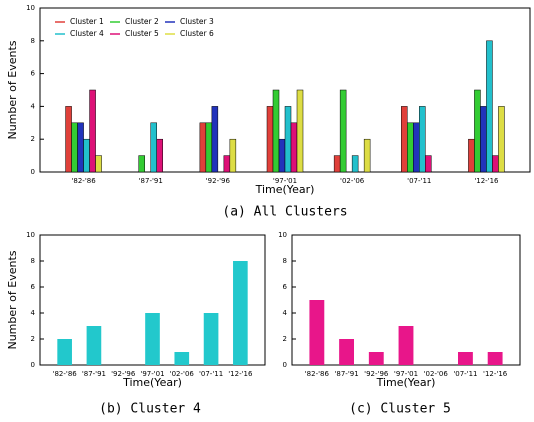 Image resolution: width=534 pixels, height=422 pixels. Describe the element at coordinates (284, 212) in the screenshot. I see `caption: (a) All Clusters` at that location.